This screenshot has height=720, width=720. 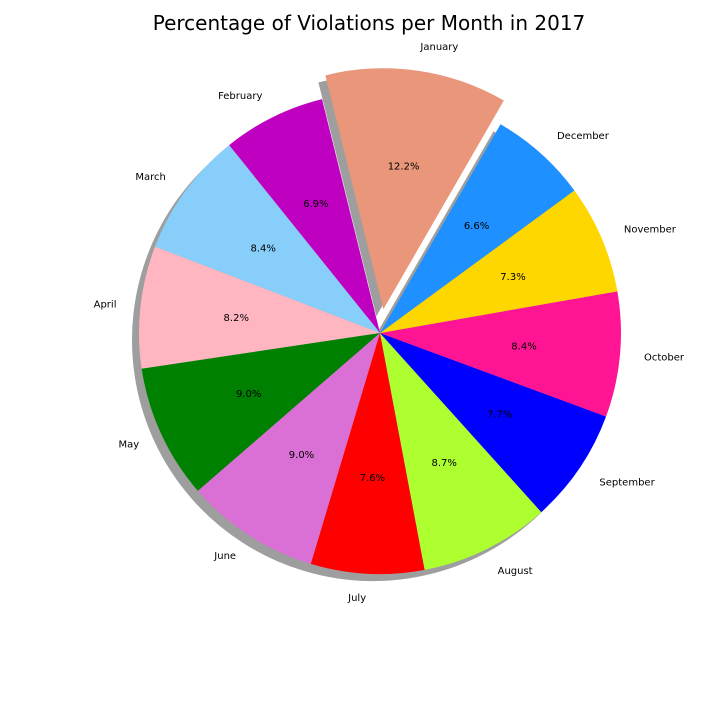 What do you see at coordinates (236, 318) in the screenshot?
I see `pie-percent-label-april: 8.2%` at bounding box center [236, 318].